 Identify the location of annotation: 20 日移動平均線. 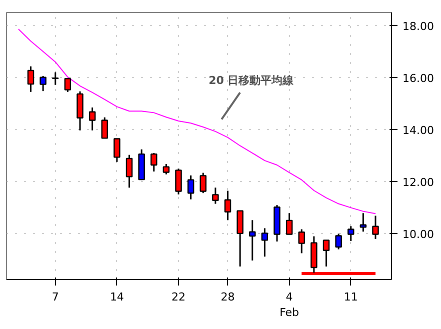
(251, 81).